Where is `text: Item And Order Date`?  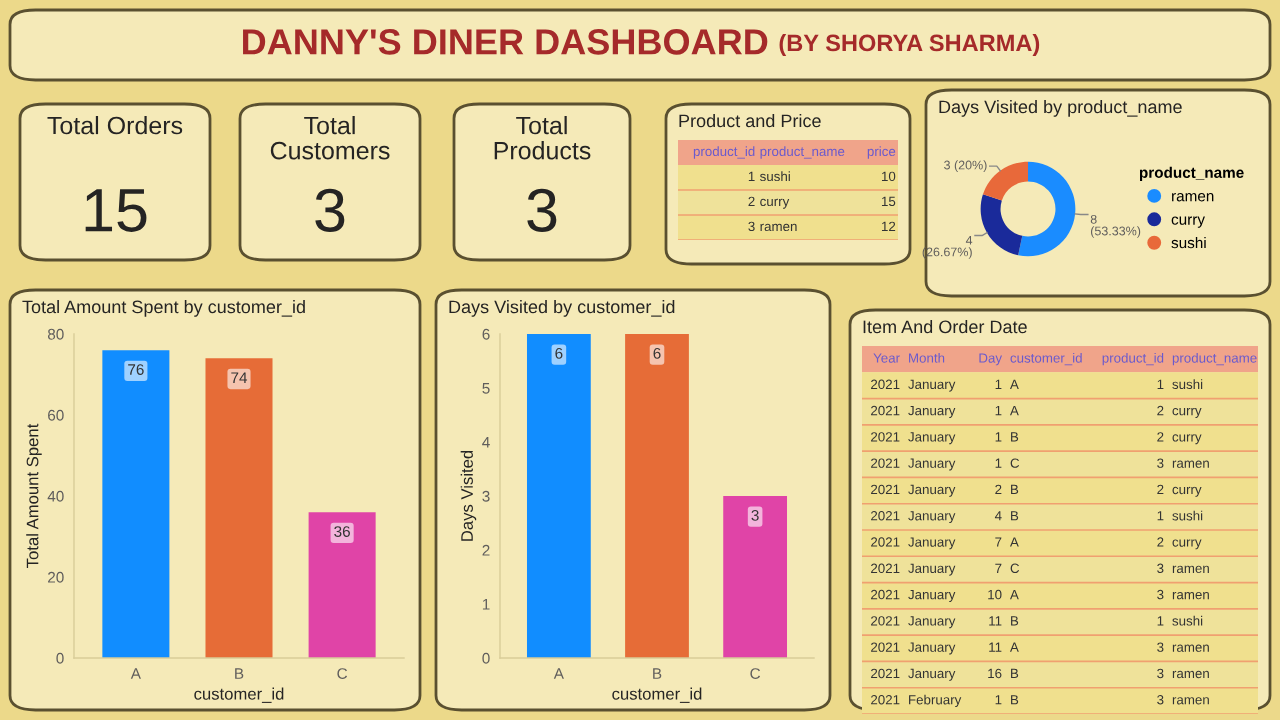
text: Item And Order Date is located at coordinates (945, 327).